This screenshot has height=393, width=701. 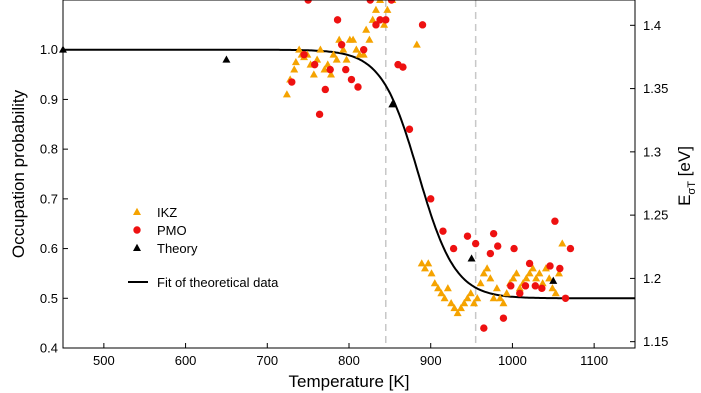 I want to click on y2-axis-title: EσT [eV], so click(x=686, y=176).